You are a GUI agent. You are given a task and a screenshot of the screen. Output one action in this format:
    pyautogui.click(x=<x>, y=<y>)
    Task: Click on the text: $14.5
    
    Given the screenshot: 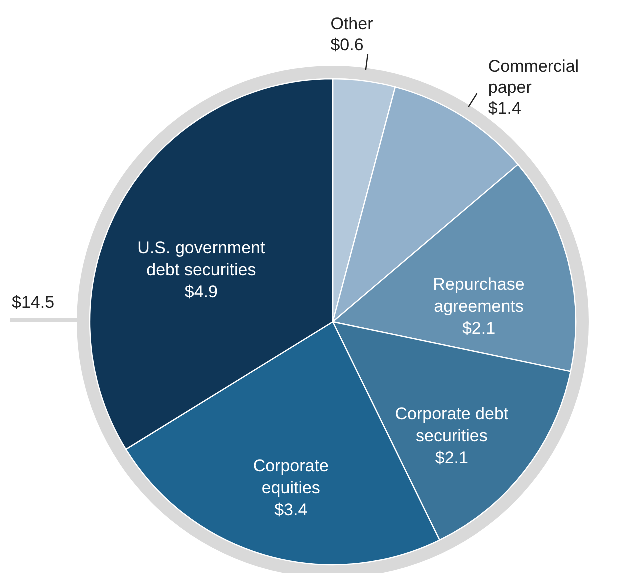 What is the action you would take?
    pyautogui.click(x=33, y=302)
    